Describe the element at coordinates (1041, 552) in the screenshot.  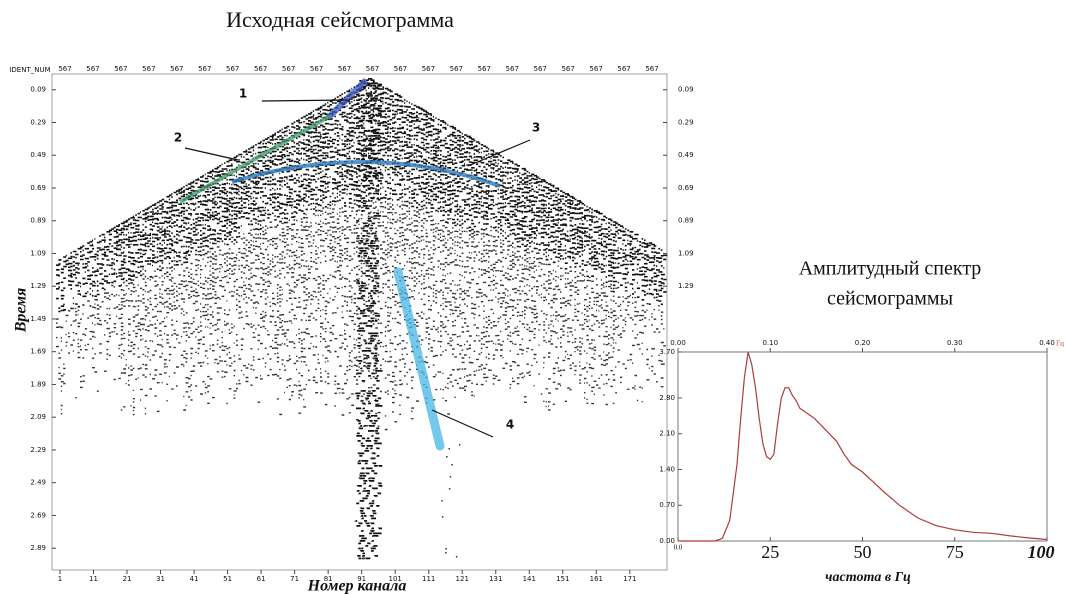
I see `x-tick-label: 100` at that location.